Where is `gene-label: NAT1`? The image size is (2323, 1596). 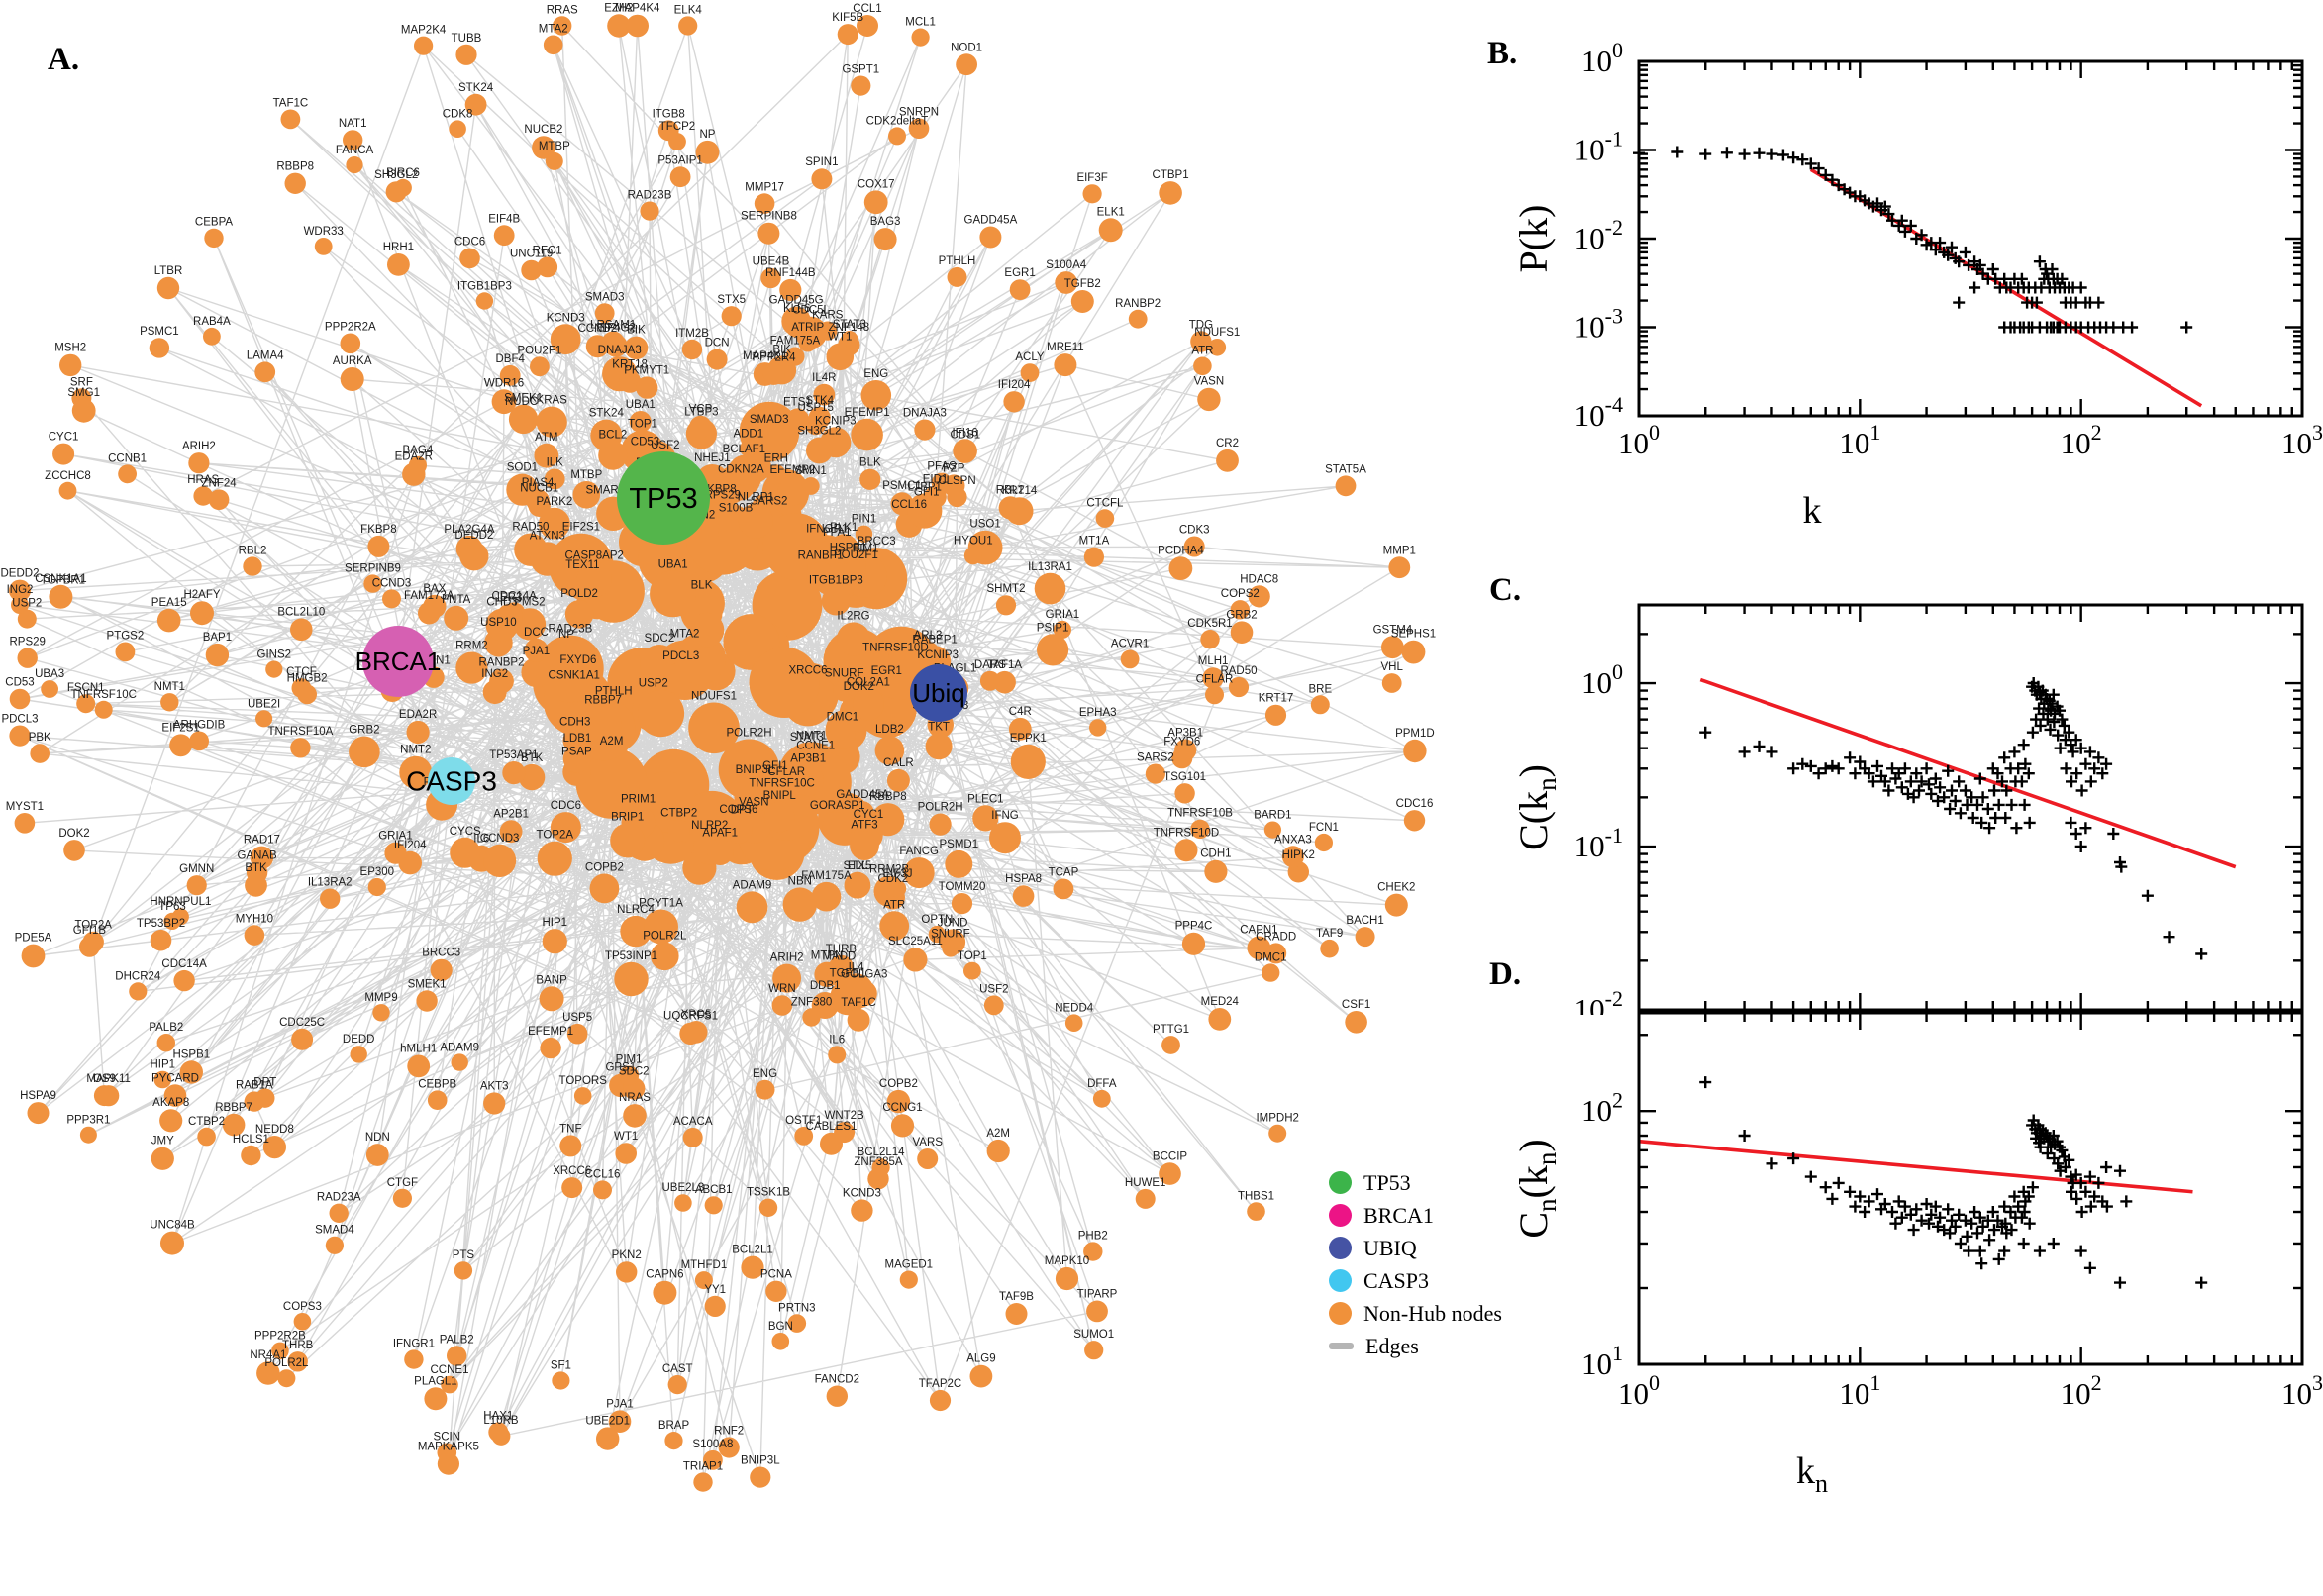
gene-label: NAT1 is located at coordinates (353, 124).